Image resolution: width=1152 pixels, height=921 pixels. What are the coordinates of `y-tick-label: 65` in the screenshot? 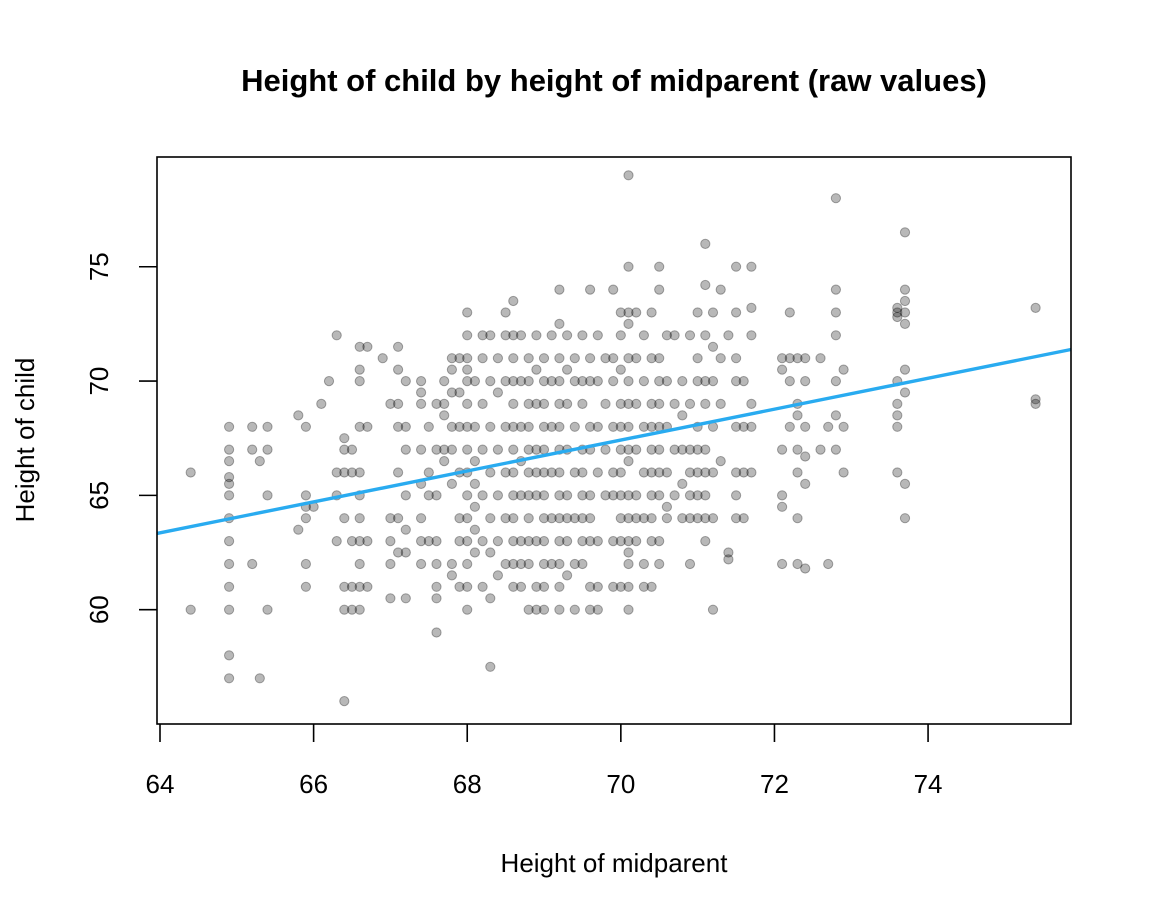 It's located at (99, 495).